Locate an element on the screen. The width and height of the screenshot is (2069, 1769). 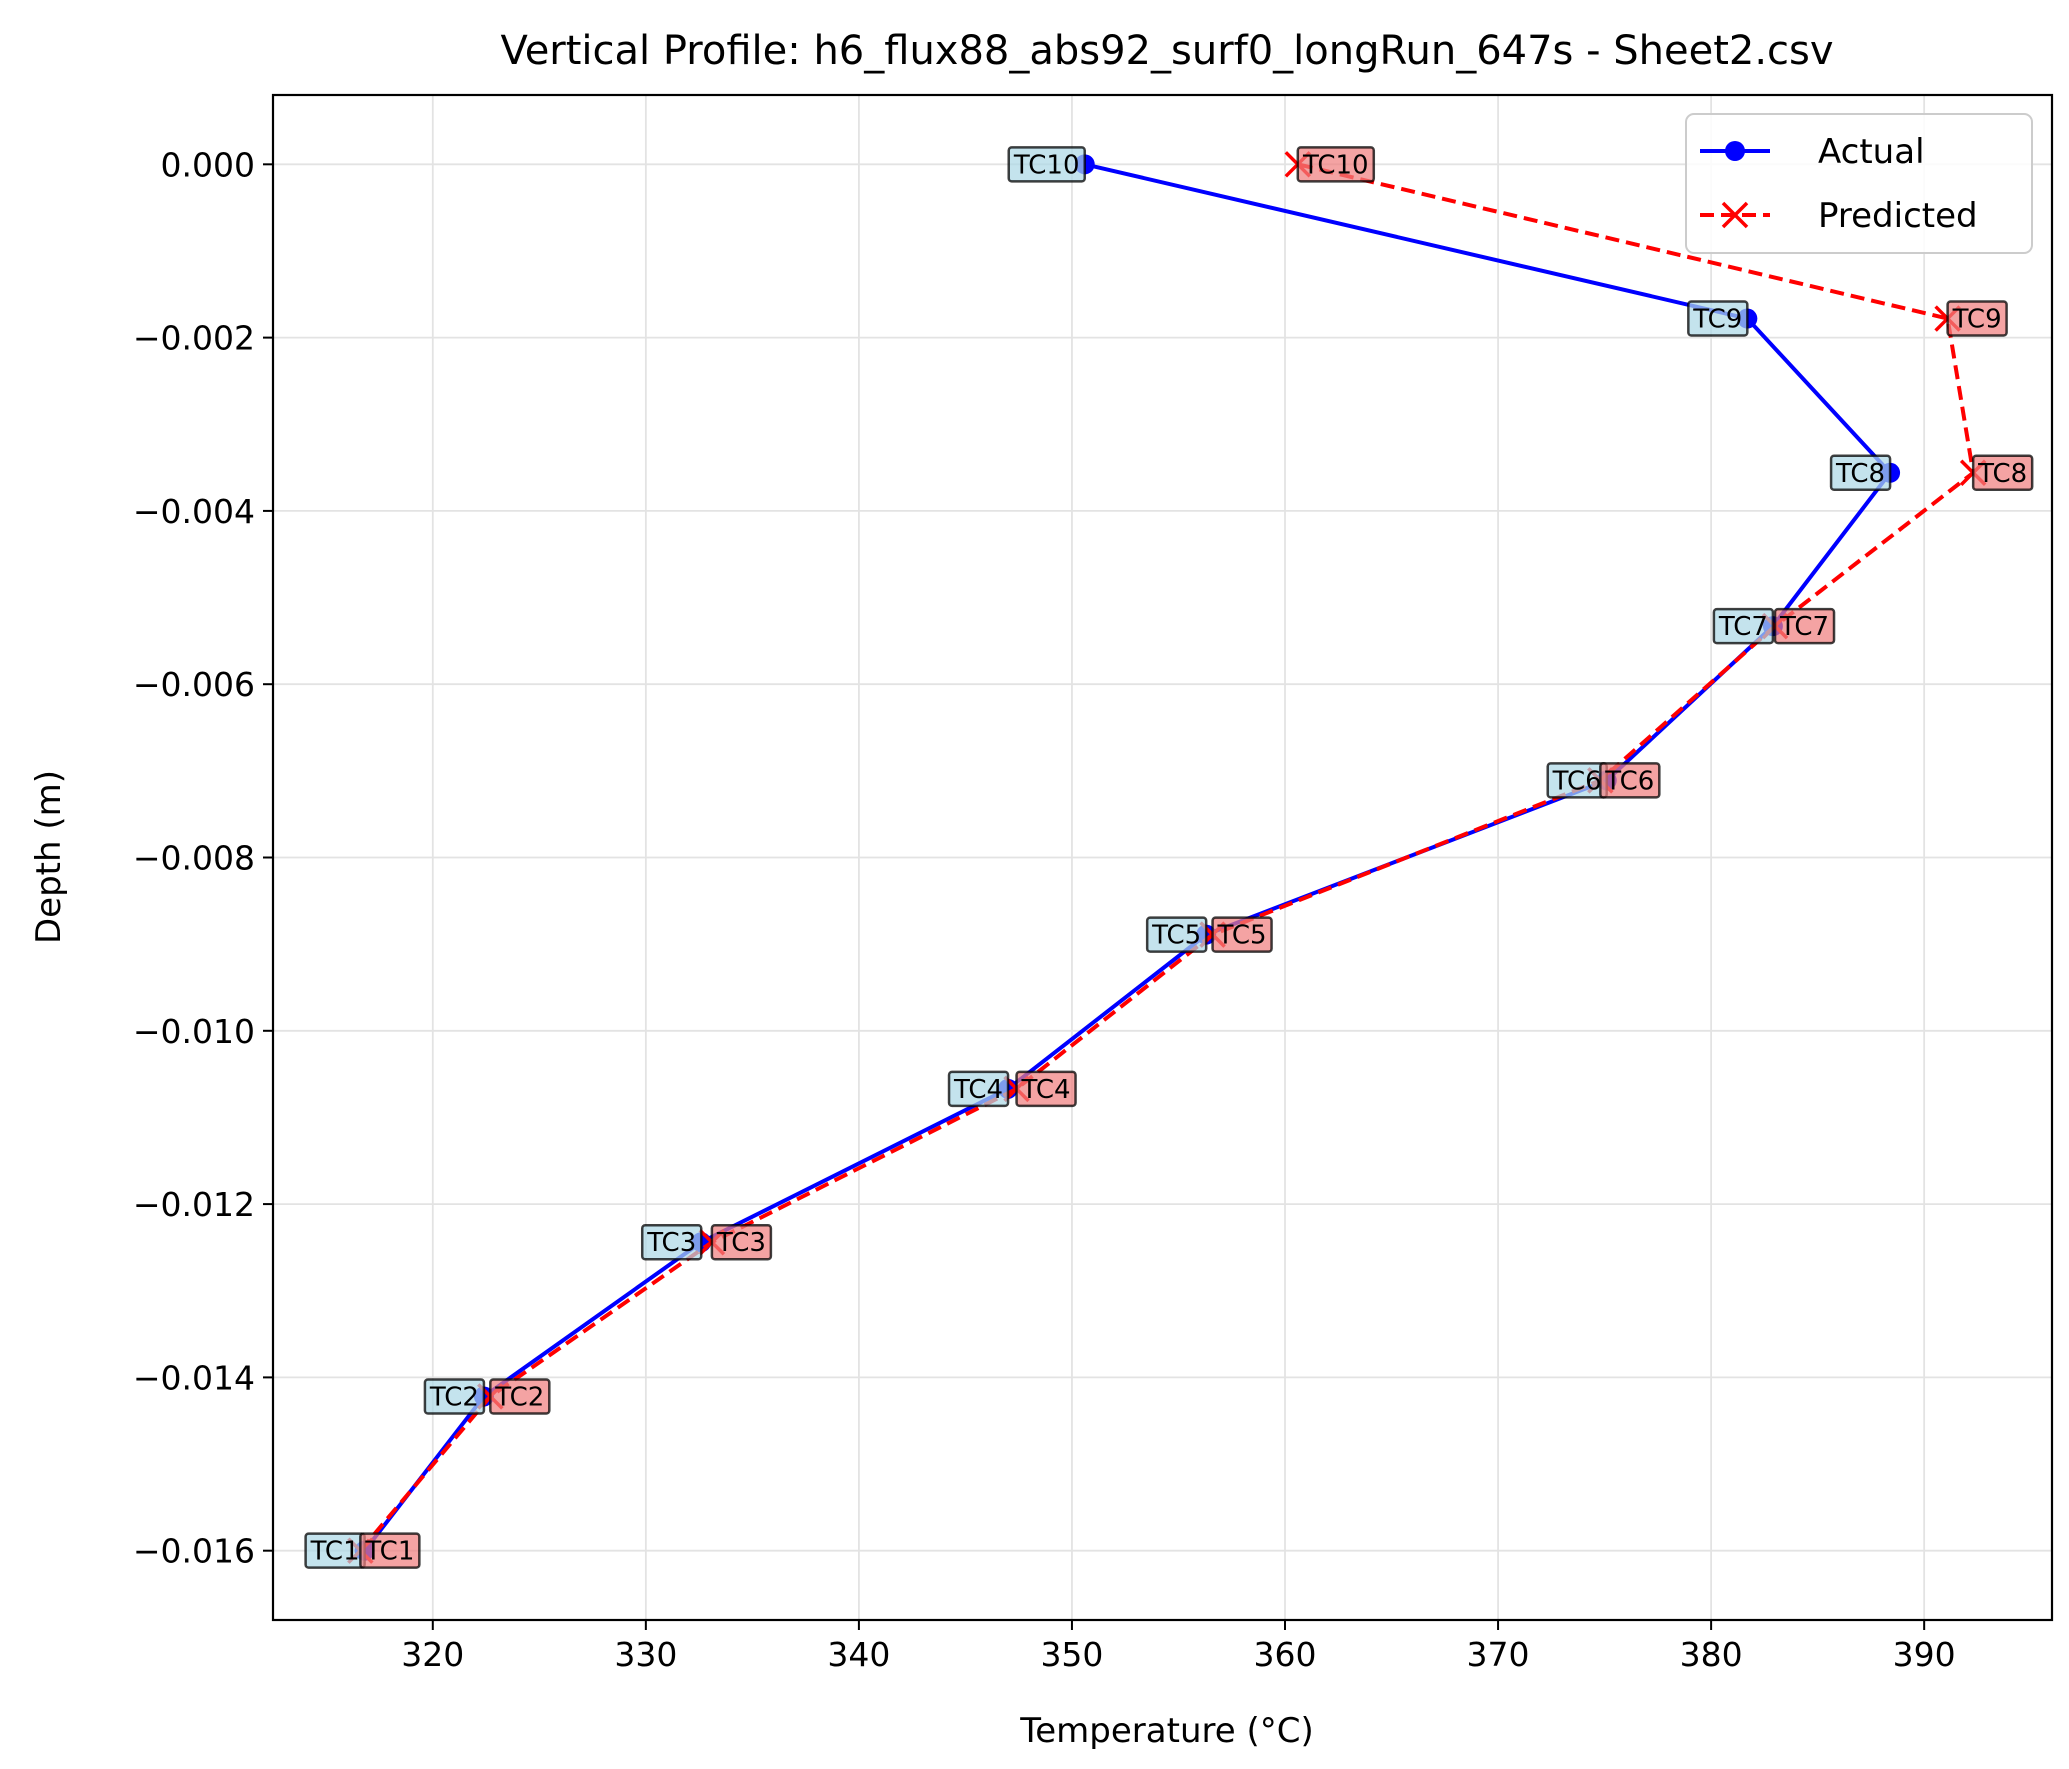
actual-point-label: TC9 is located at coordinates (1718, 318).